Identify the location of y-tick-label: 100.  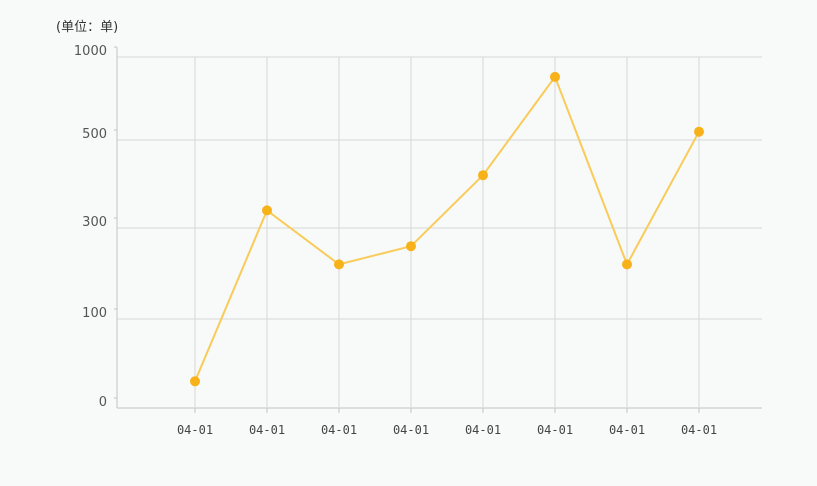
(94, 313).